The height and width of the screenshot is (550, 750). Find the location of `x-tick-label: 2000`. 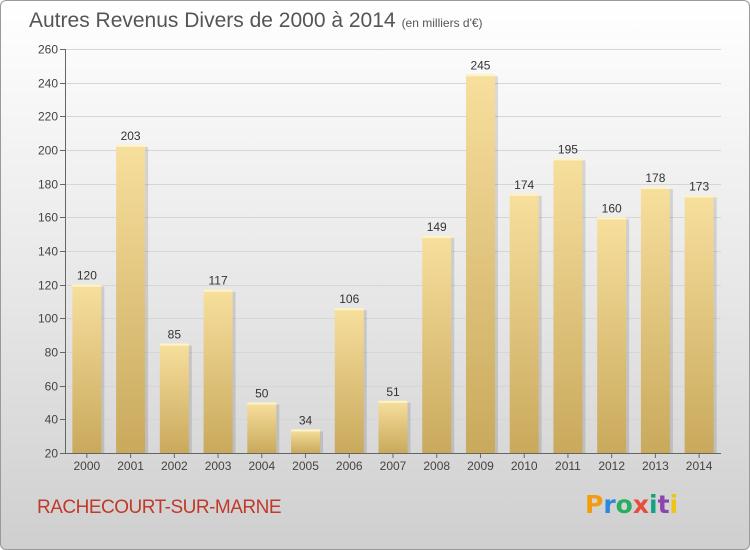

x-tick-label: 2000 is located at coordinates (87, 466).